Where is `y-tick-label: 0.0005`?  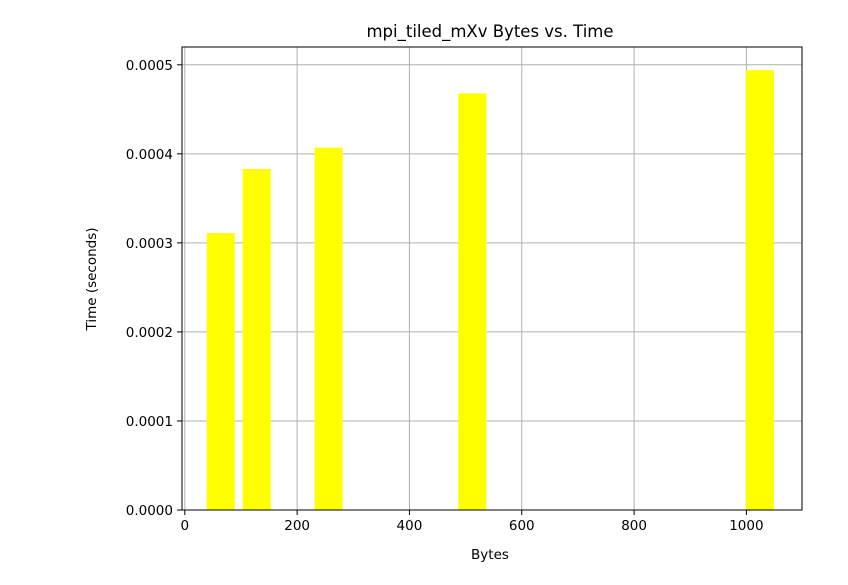 y-tick-label: 0.0005 is located at coordinates (149, 66).